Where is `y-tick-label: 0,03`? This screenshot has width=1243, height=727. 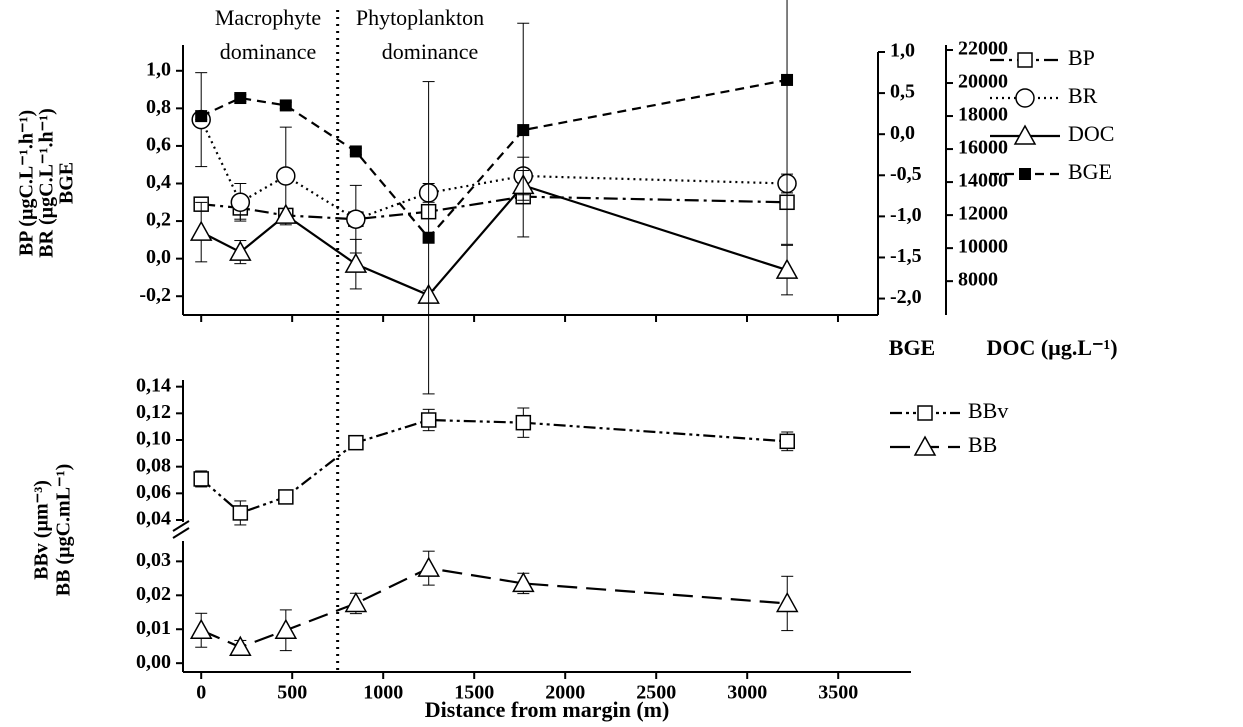 y-tick-label: 0,03 is located at coordinates (153, 560).